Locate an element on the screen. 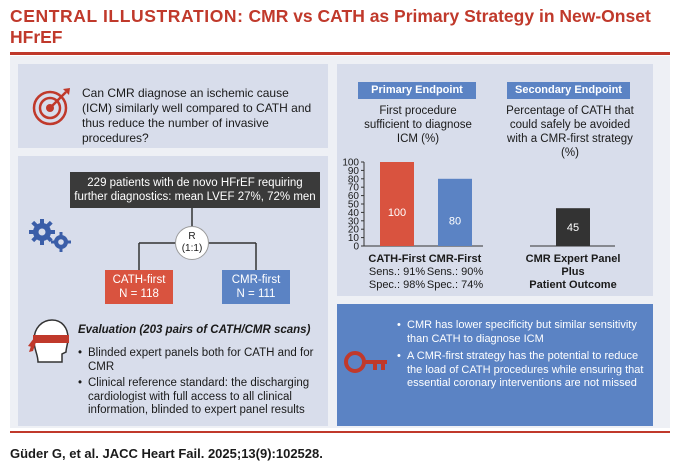 The height and width of the screenshot is (475, 679). category-sublabel: Sens.: 91% is located at coordinates (397, 272).